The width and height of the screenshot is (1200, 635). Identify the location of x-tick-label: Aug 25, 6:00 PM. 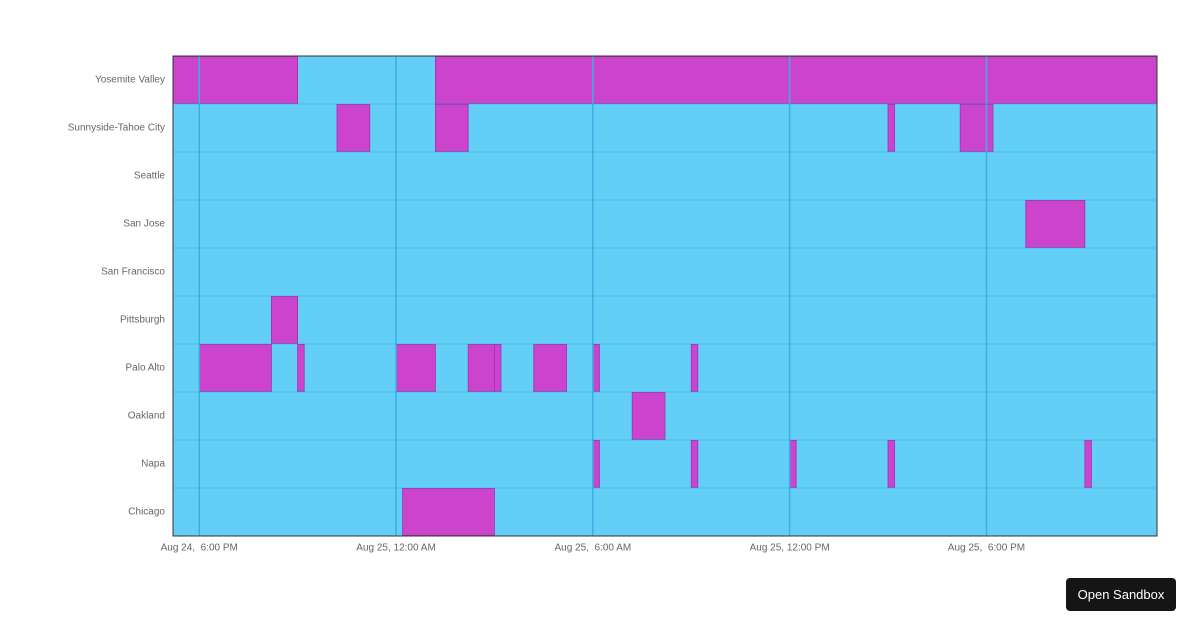
(986, 548).